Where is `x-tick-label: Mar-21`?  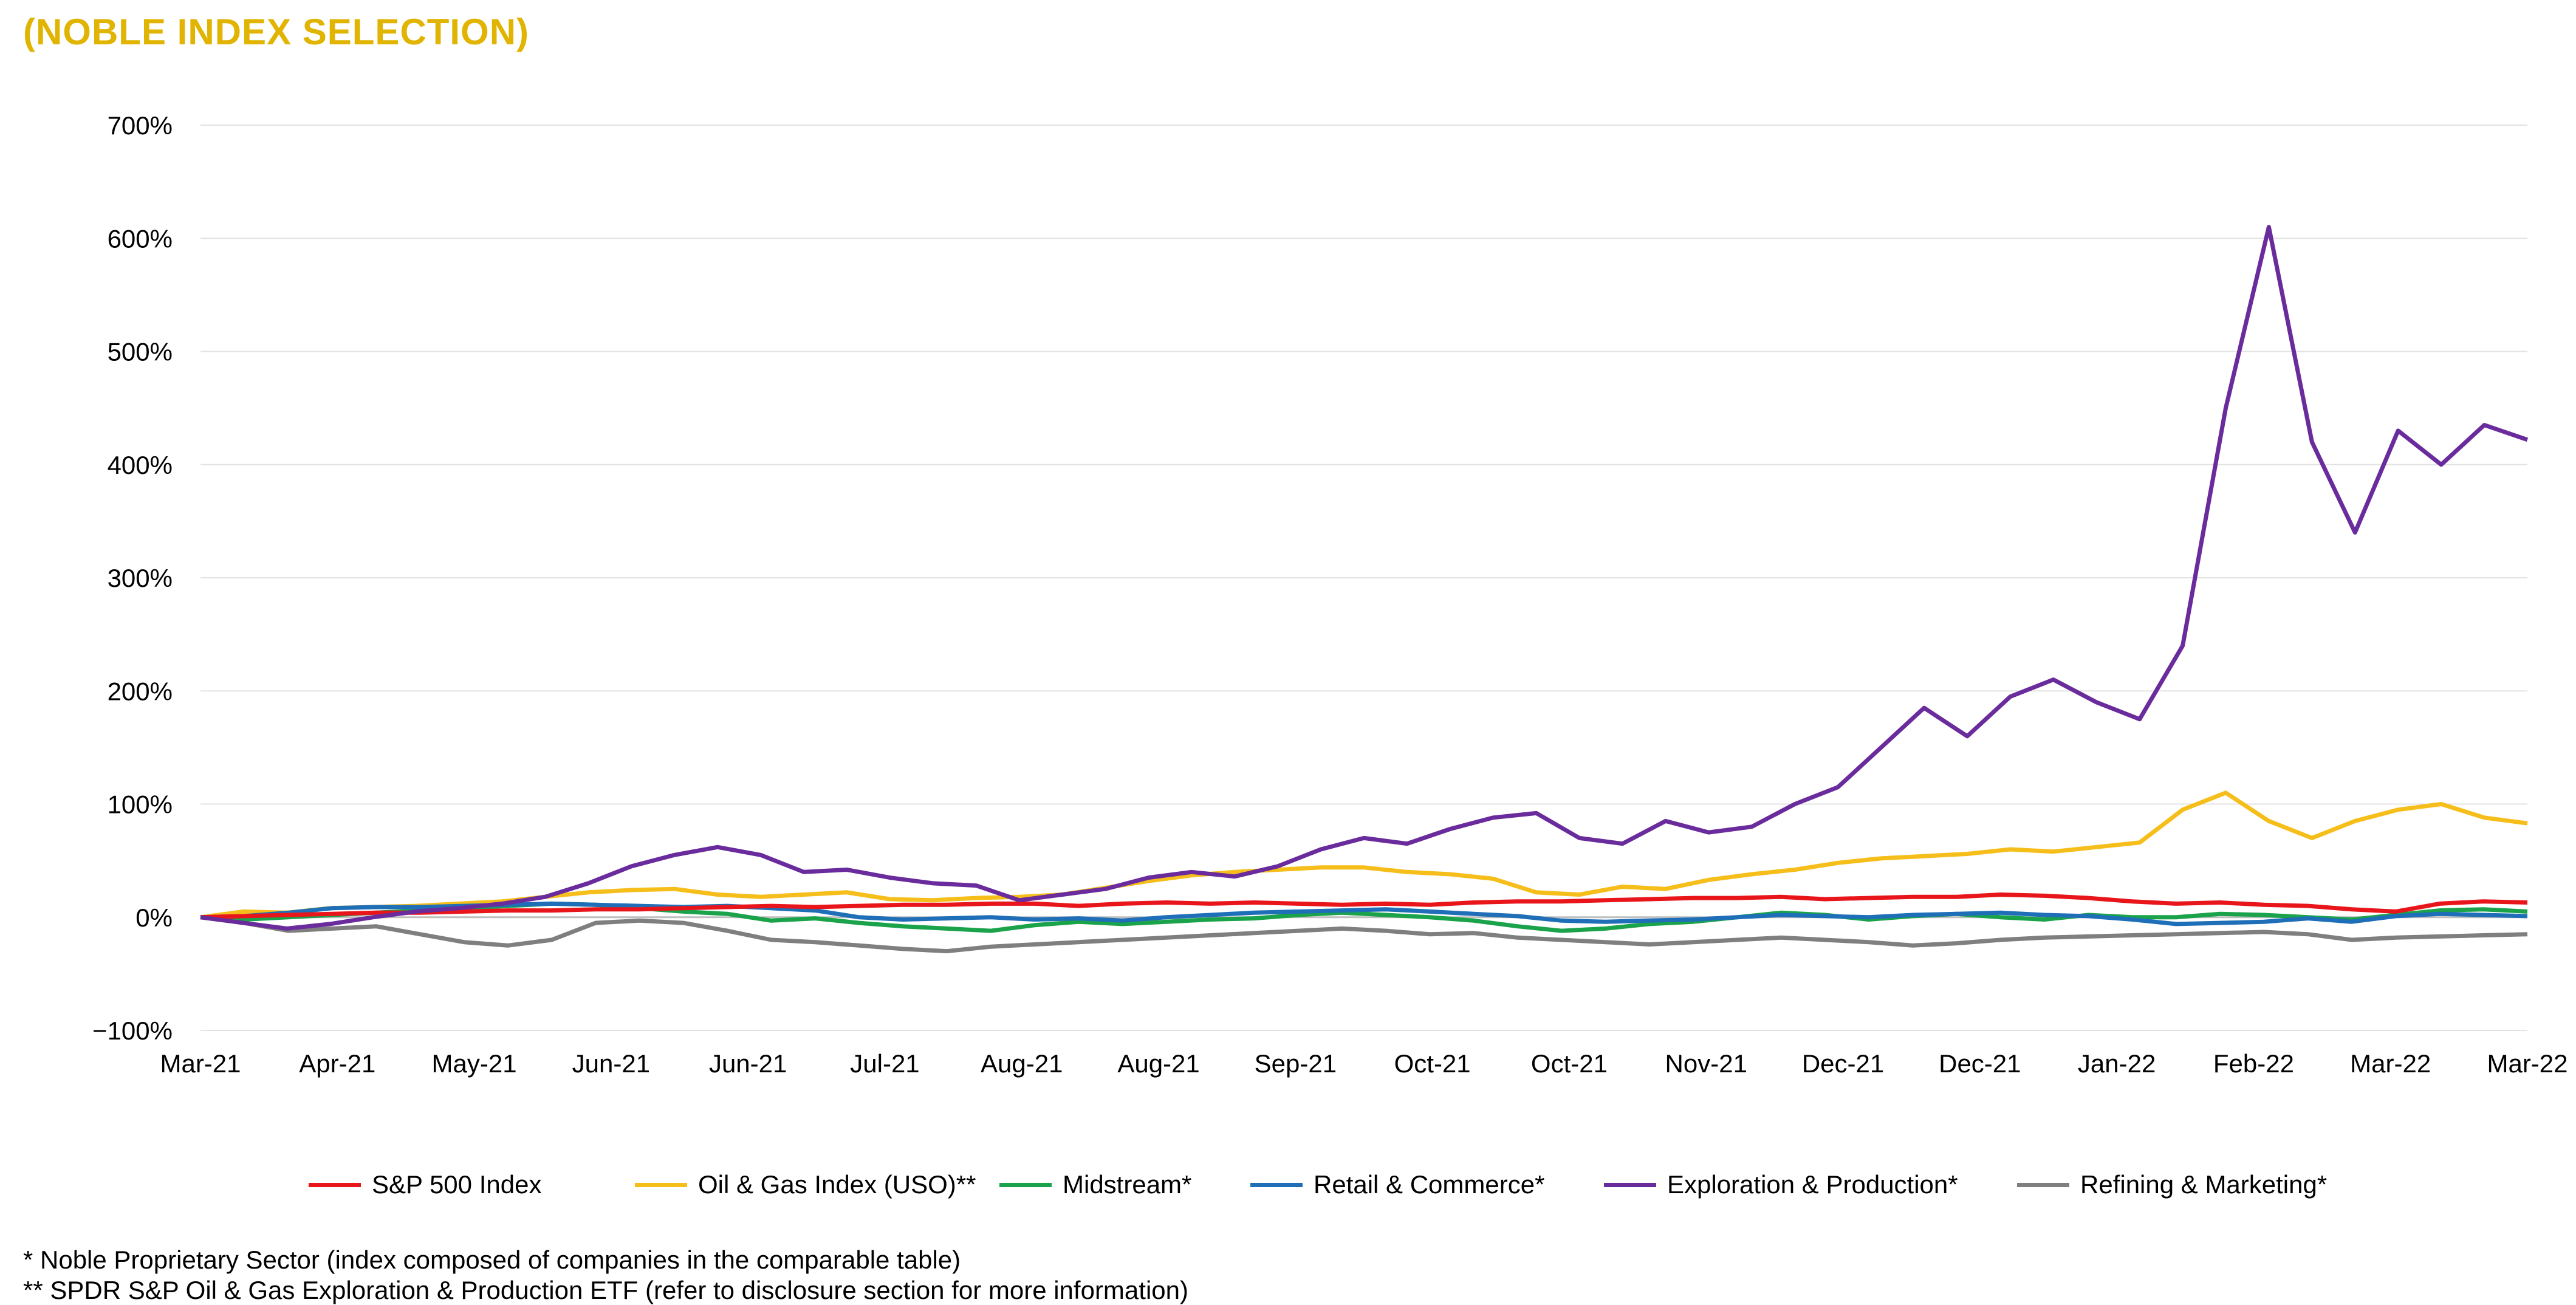 x-tick-label: Mar-21 is located at coordinates (200, 1063).